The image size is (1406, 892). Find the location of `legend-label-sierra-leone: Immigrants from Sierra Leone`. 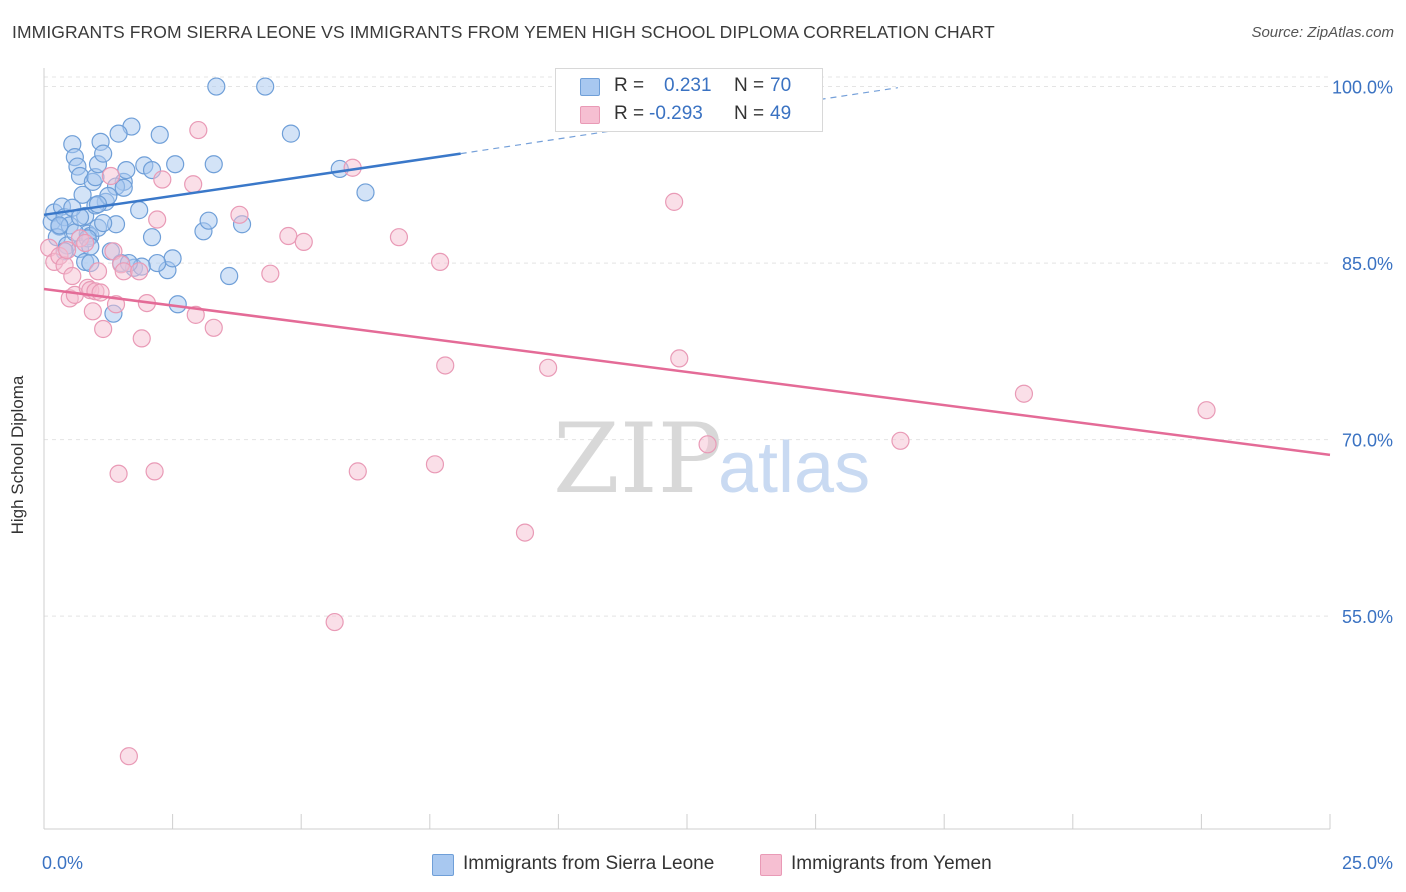

legend-label-sierra-leone: Immigrants from Sierra Leone is located at coordinates (589, 863).